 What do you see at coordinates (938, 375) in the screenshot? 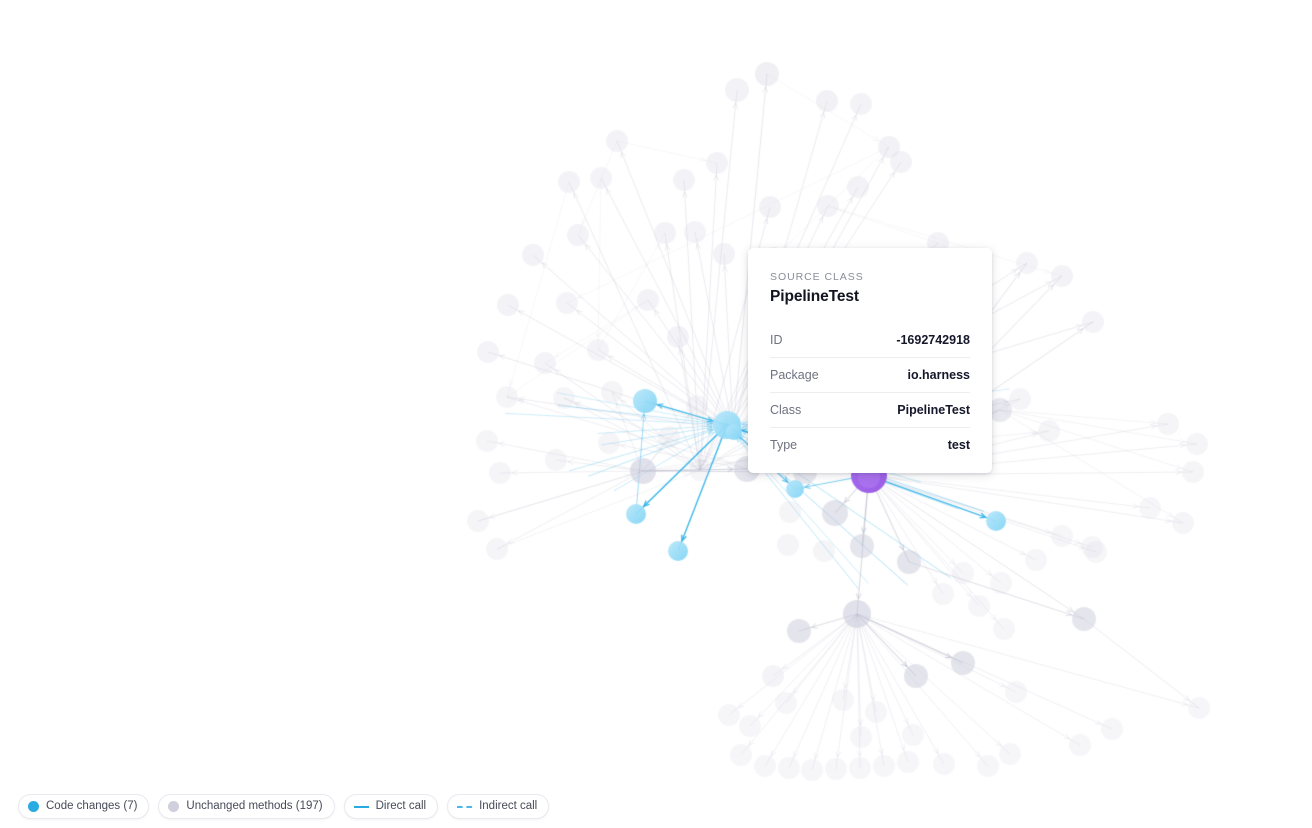
I see `detail-row-value: io.harness` at bounding box center [938, 375].